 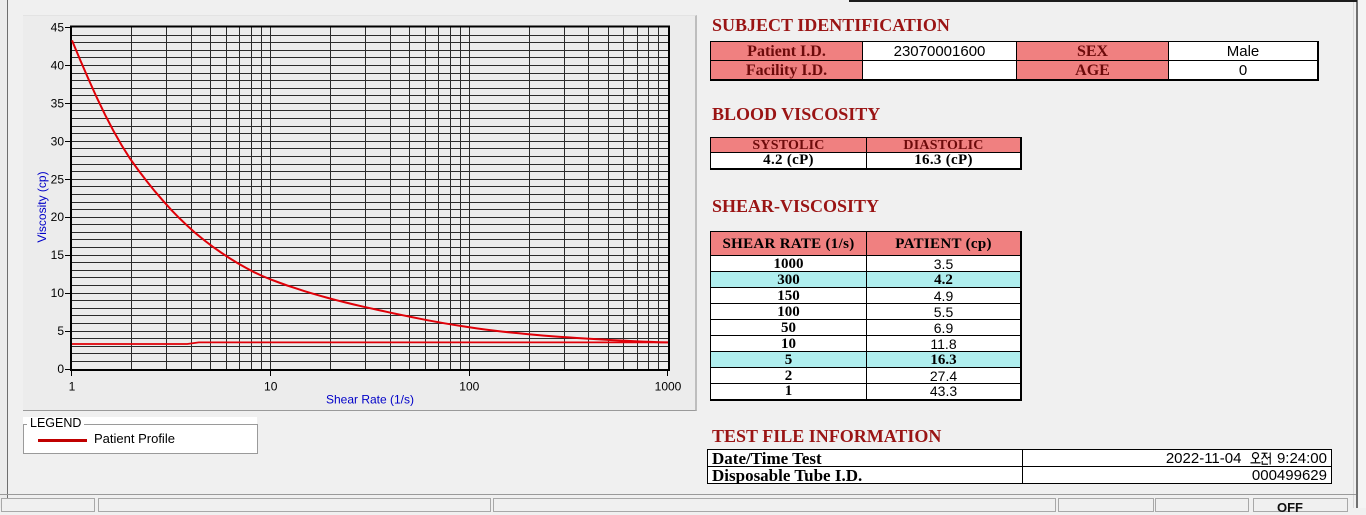 I want to click on svg-text: 0, so click(x=60, y=369).